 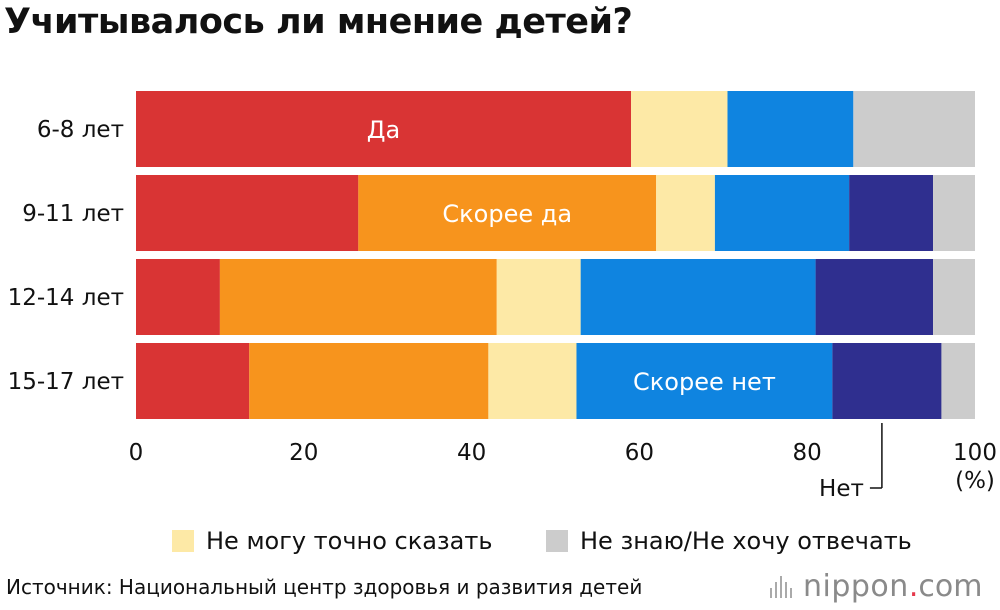 I want to click on bar-seg-row2-series3, so click(x=698, y=297).